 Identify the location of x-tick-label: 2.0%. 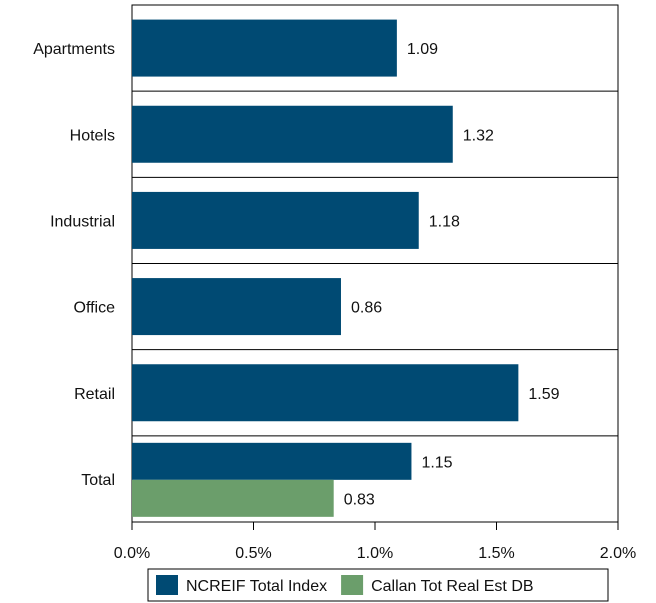
(618, 553).